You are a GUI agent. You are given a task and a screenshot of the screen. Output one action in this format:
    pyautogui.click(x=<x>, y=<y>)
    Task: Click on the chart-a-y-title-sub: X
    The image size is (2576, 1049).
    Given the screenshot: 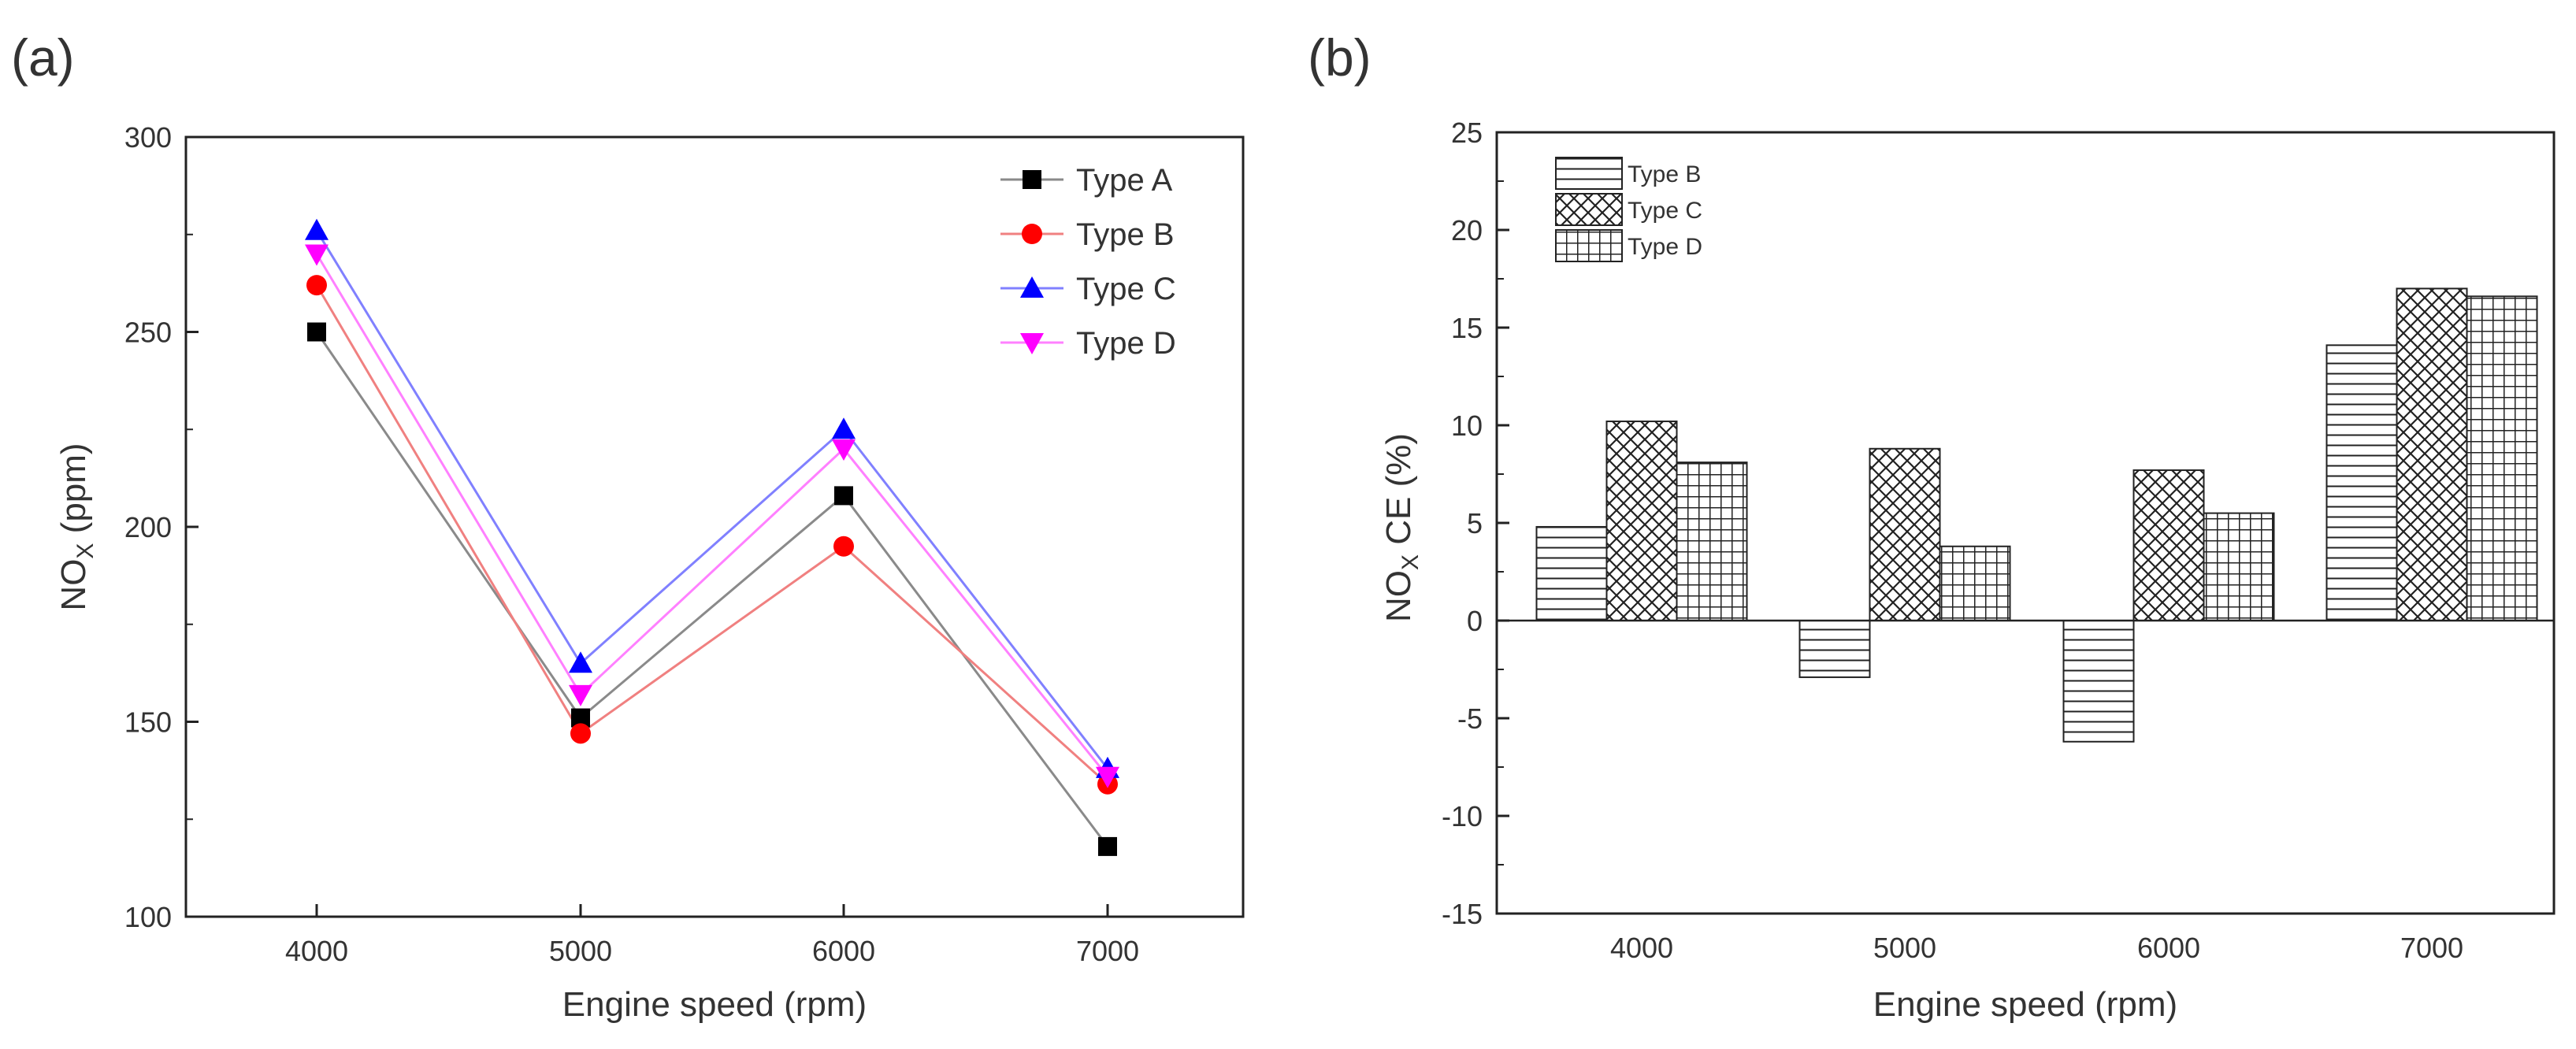 What is the action you would take?
    pyautogui.click(x=85, y=551)
    